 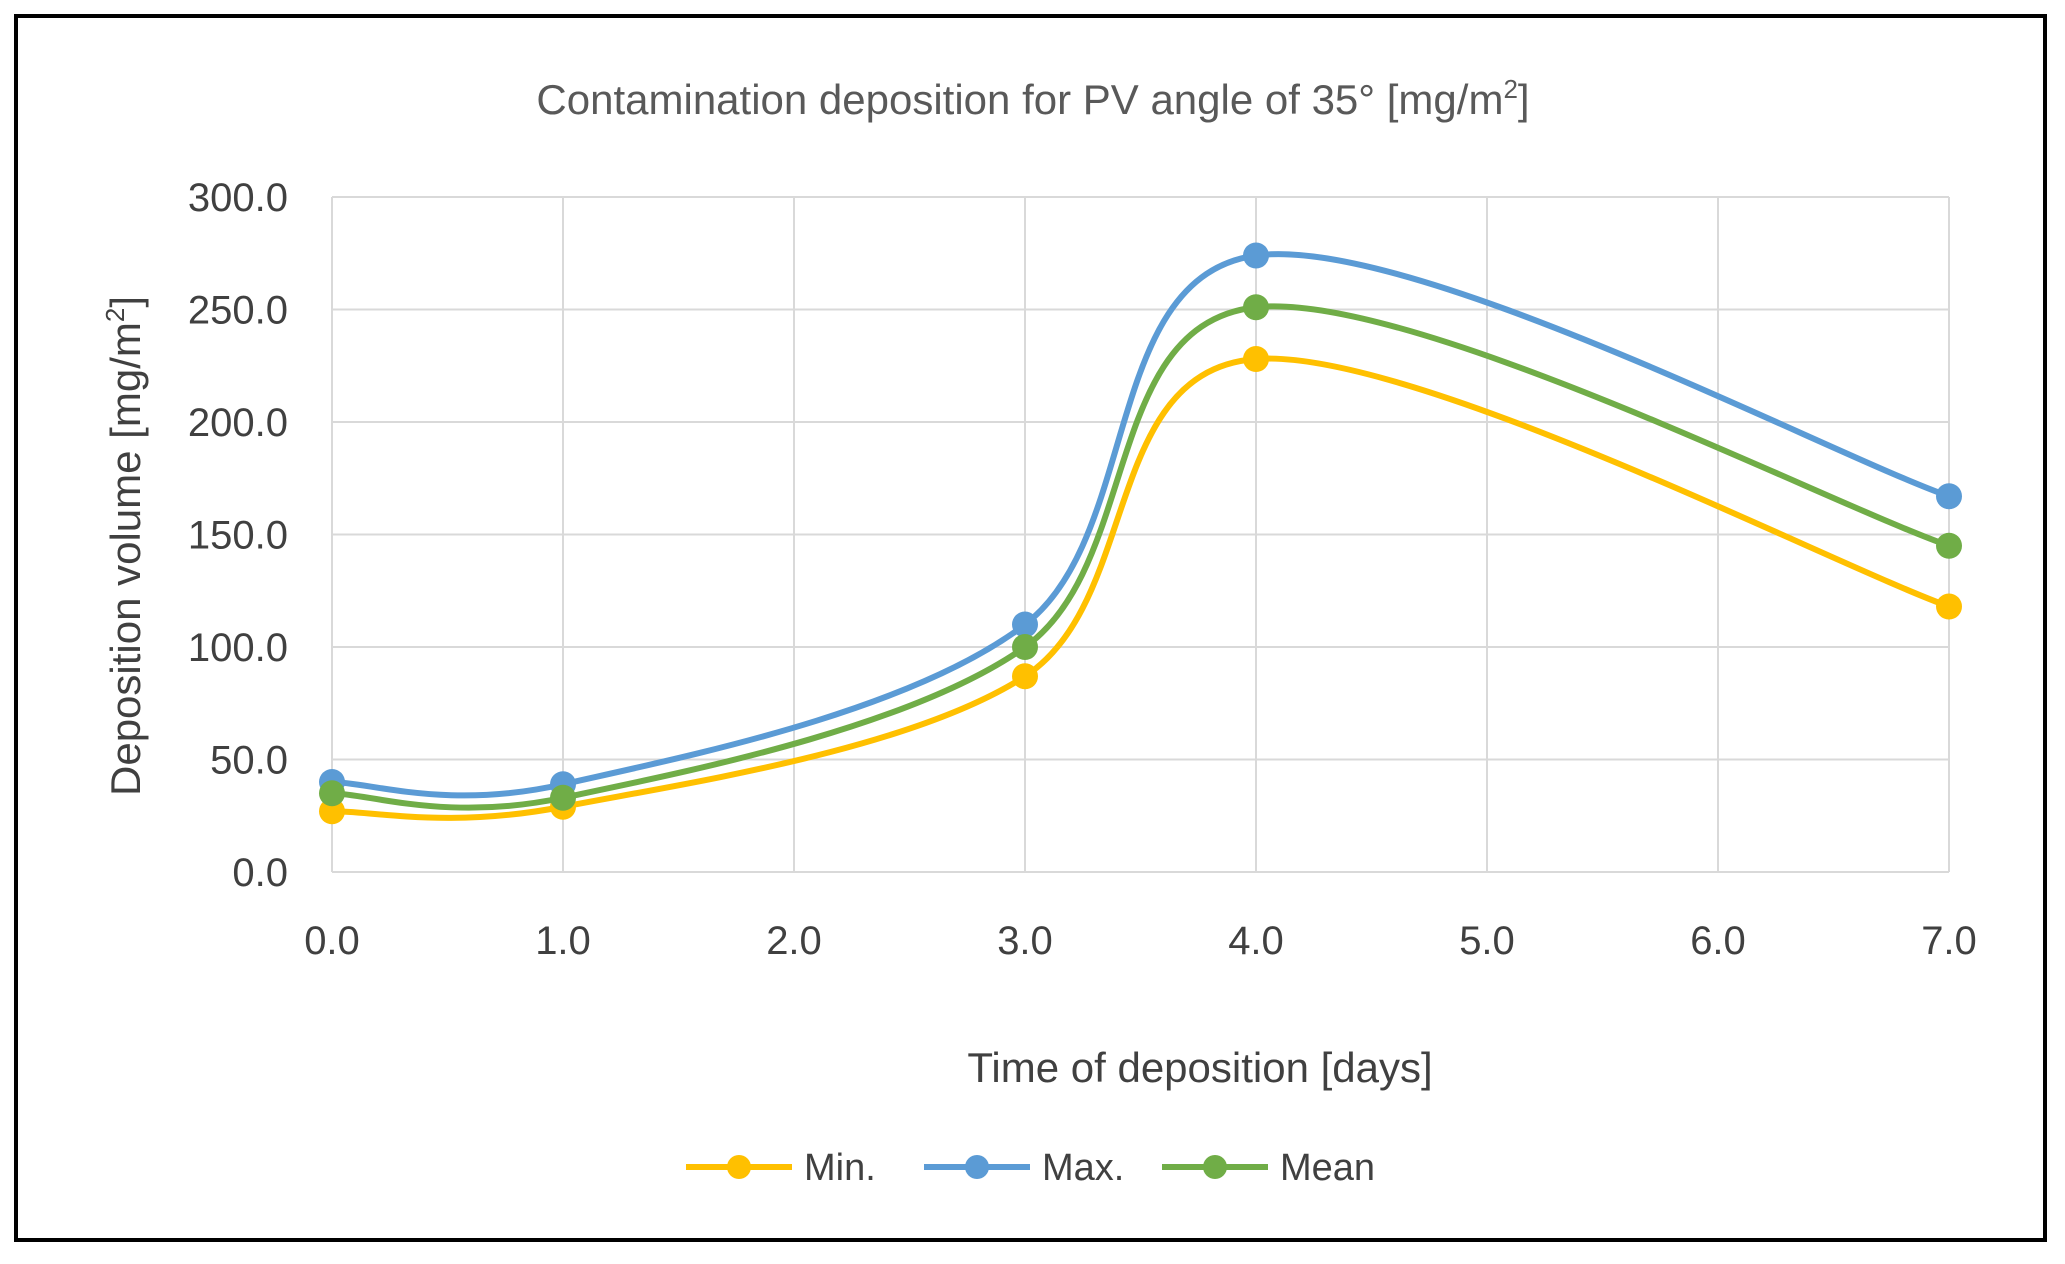 What do you see at coordinates (1268, 1168) in the screenshot?
I see `legend-item-mean: Mean` at bounding box center [1268, 1168].